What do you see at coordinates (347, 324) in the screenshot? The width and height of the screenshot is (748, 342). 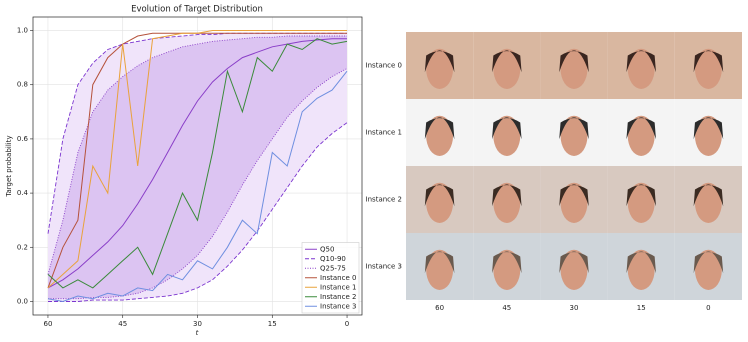 I see `x-tick-label: 0` at bounding box center [347, 324].